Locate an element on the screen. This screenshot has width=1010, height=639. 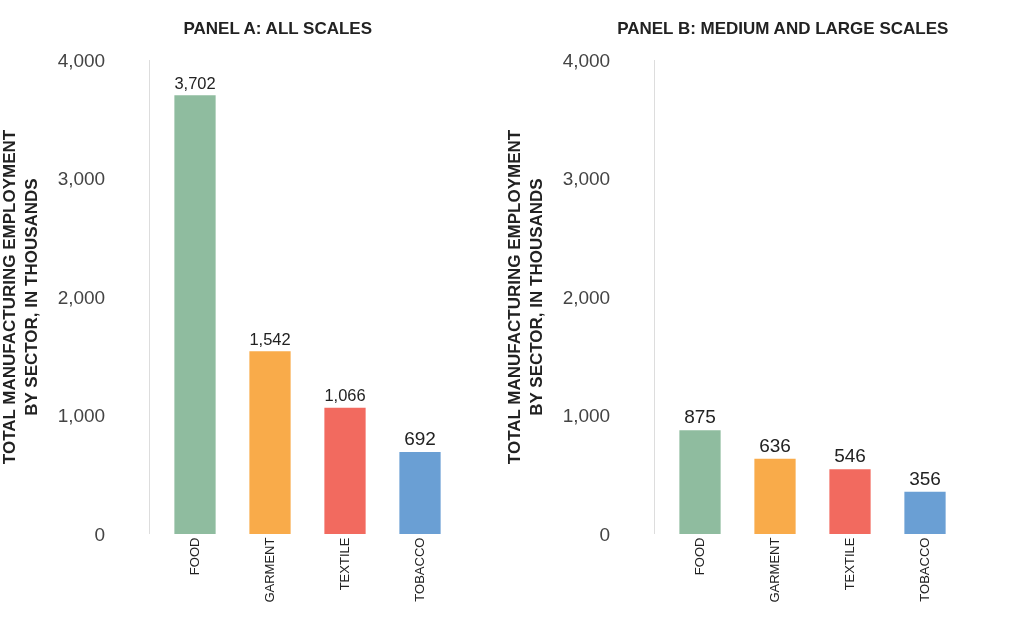
data-label: 546 is located at coordinates (850, 456).